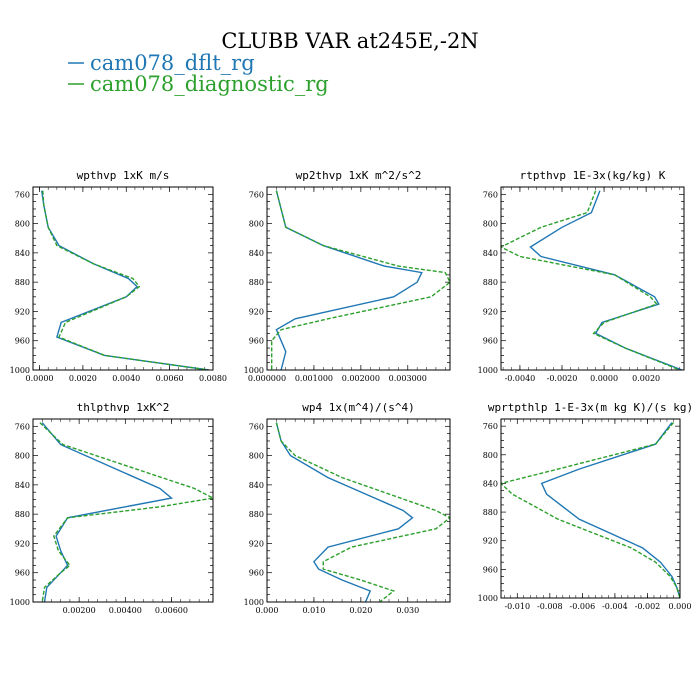 This screenshot has width=700, height=700. Describe the element at coordinates (360, 610) in the screenshot. I see `x-tick-label: 0.020` at that location.